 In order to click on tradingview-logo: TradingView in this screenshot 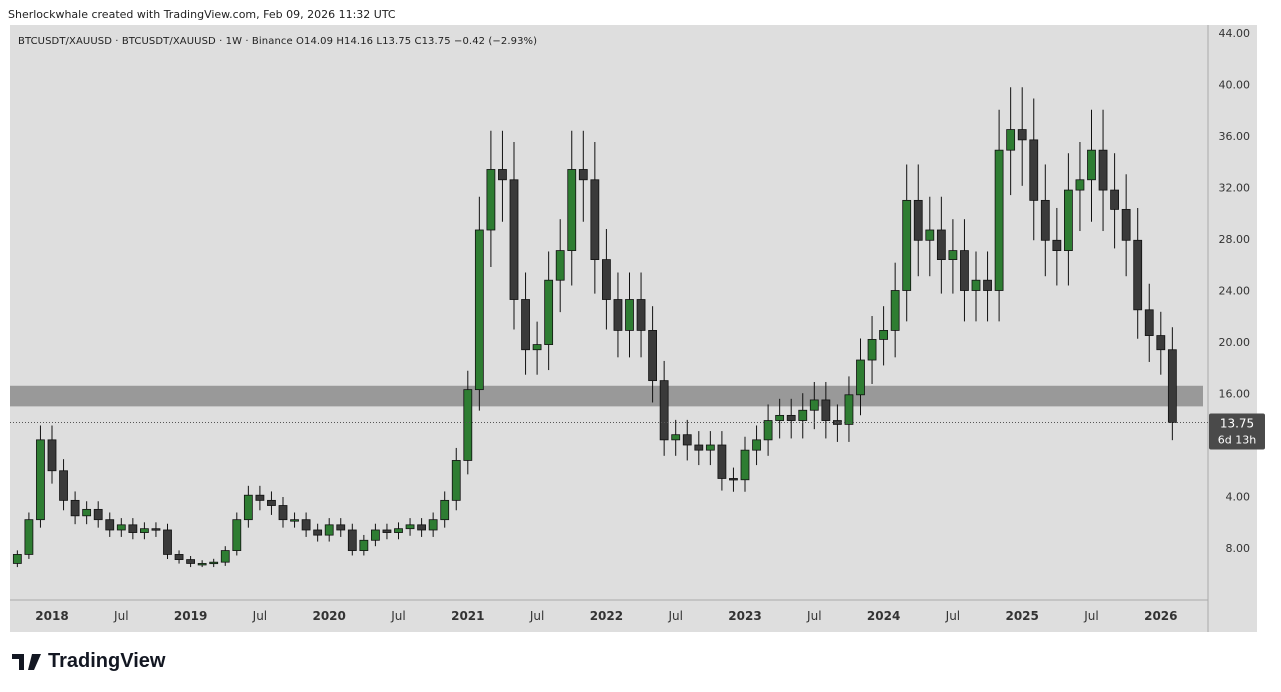, I will do `click(88, 661)`.